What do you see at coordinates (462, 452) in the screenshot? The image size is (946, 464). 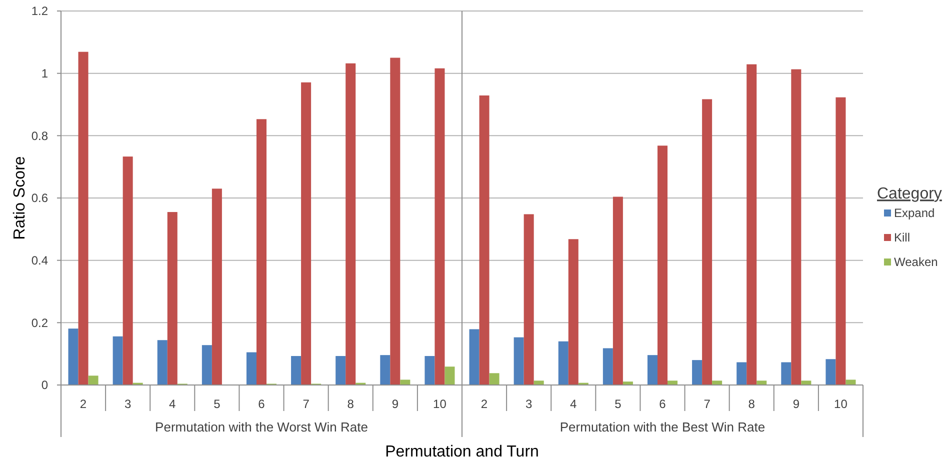 I see `text: Permutation and Turn` at bounding box center [462, 452].